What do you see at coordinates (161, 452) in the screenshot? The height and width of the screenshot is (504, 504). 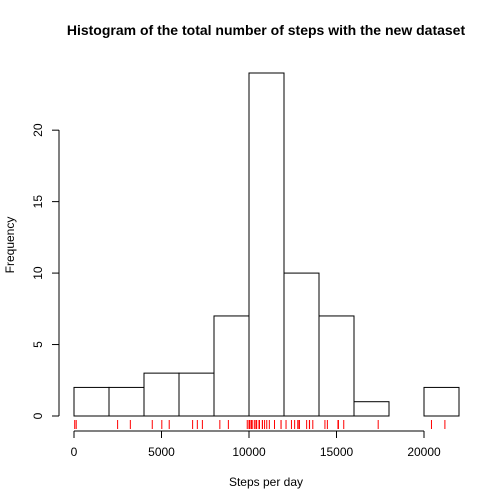 I see `x-tick-label: 5000` at bounding box center [161, 452].